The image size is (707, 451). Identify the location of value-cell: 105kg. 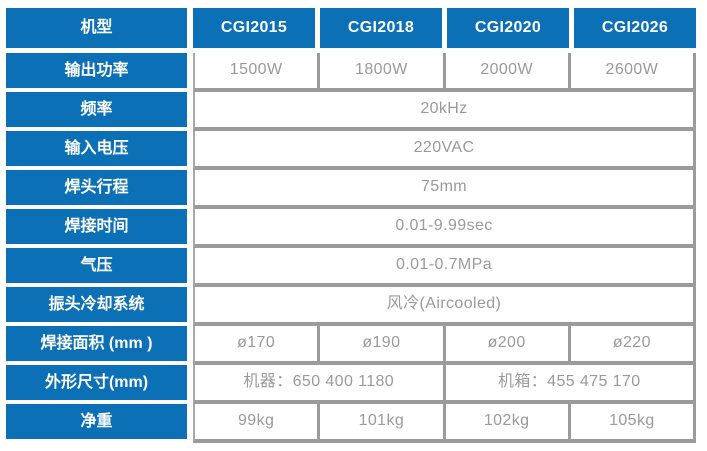
(630, 421).